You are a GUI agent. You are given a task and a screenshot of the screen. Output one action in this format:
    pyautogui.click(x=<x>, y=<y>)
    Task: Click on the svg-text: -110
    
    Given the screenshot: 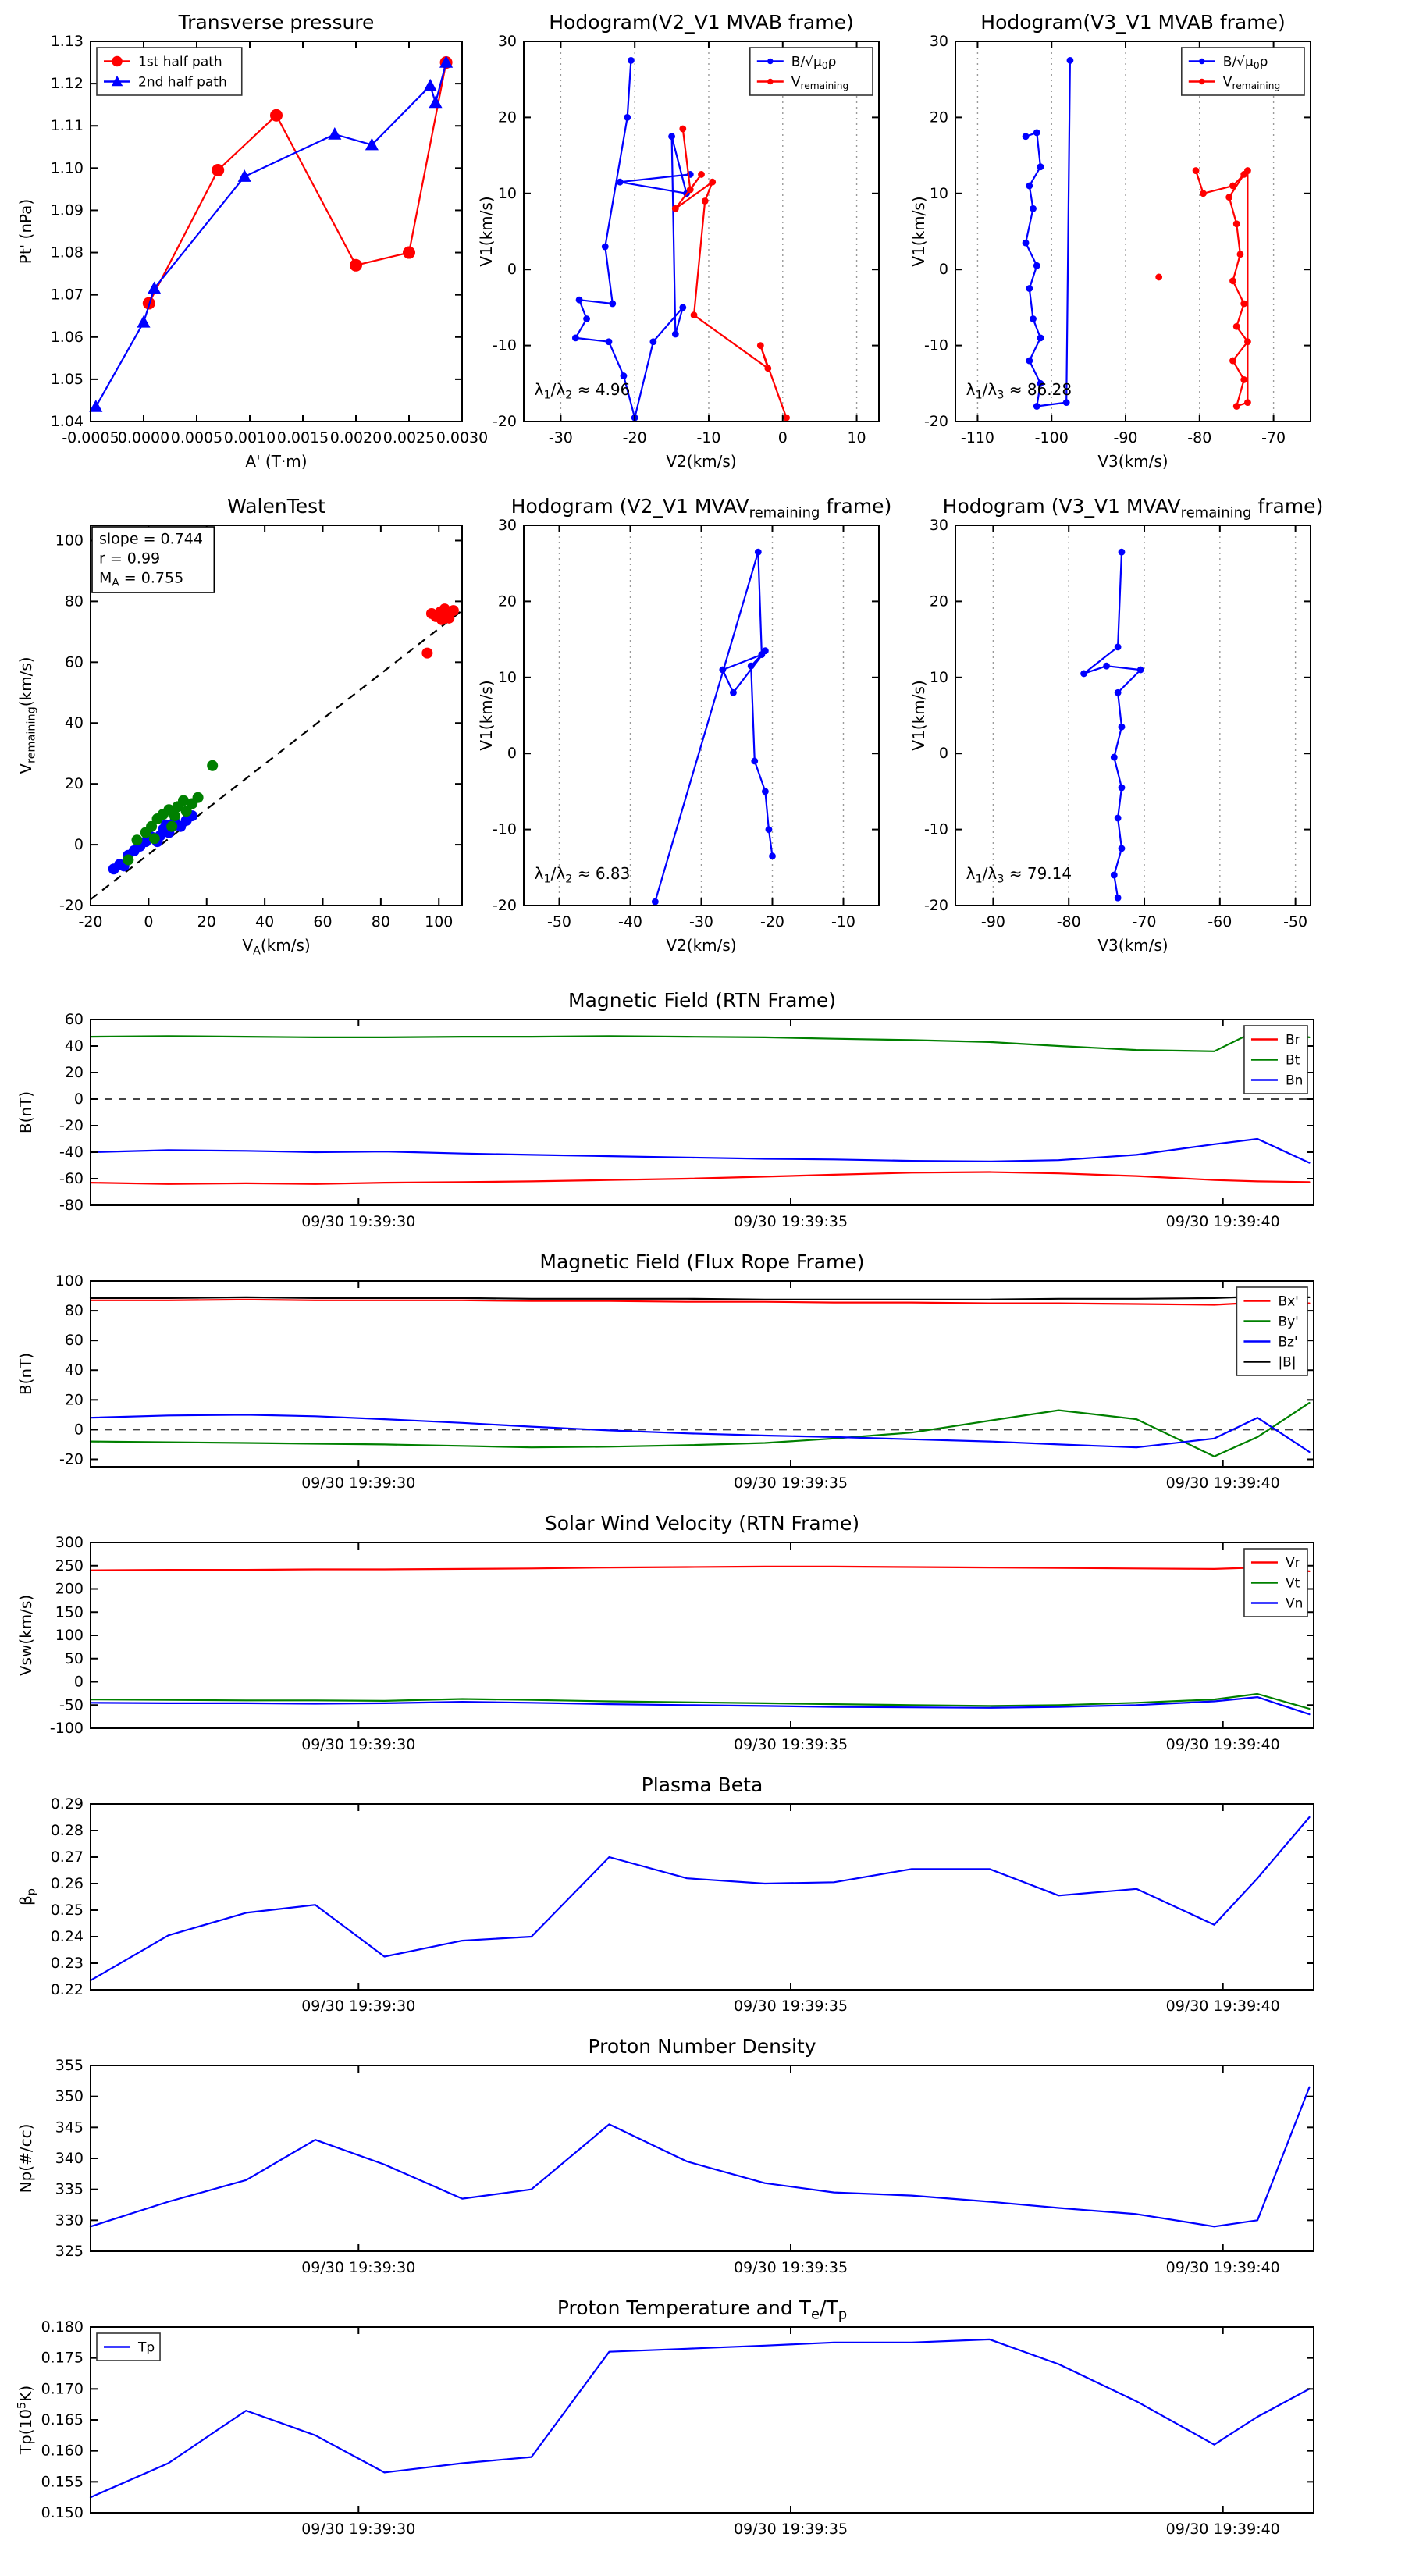 What is the action you would take?
    pyautogui.click(x=977, y=438)
    